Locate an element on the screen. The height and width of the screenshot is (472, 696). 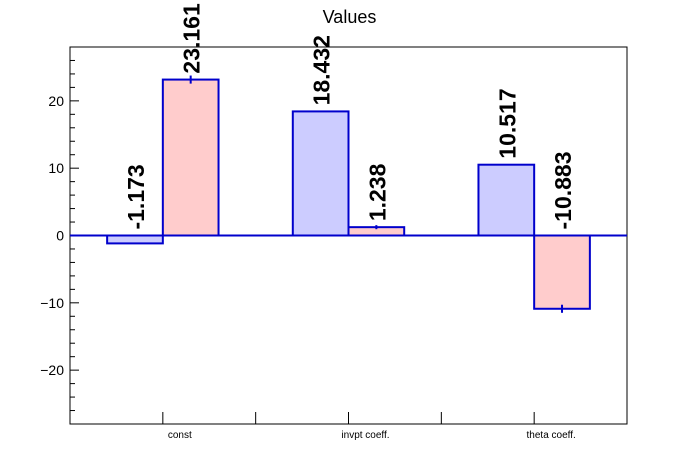
data-label: 23.161 is located at coordinates (192, 38).